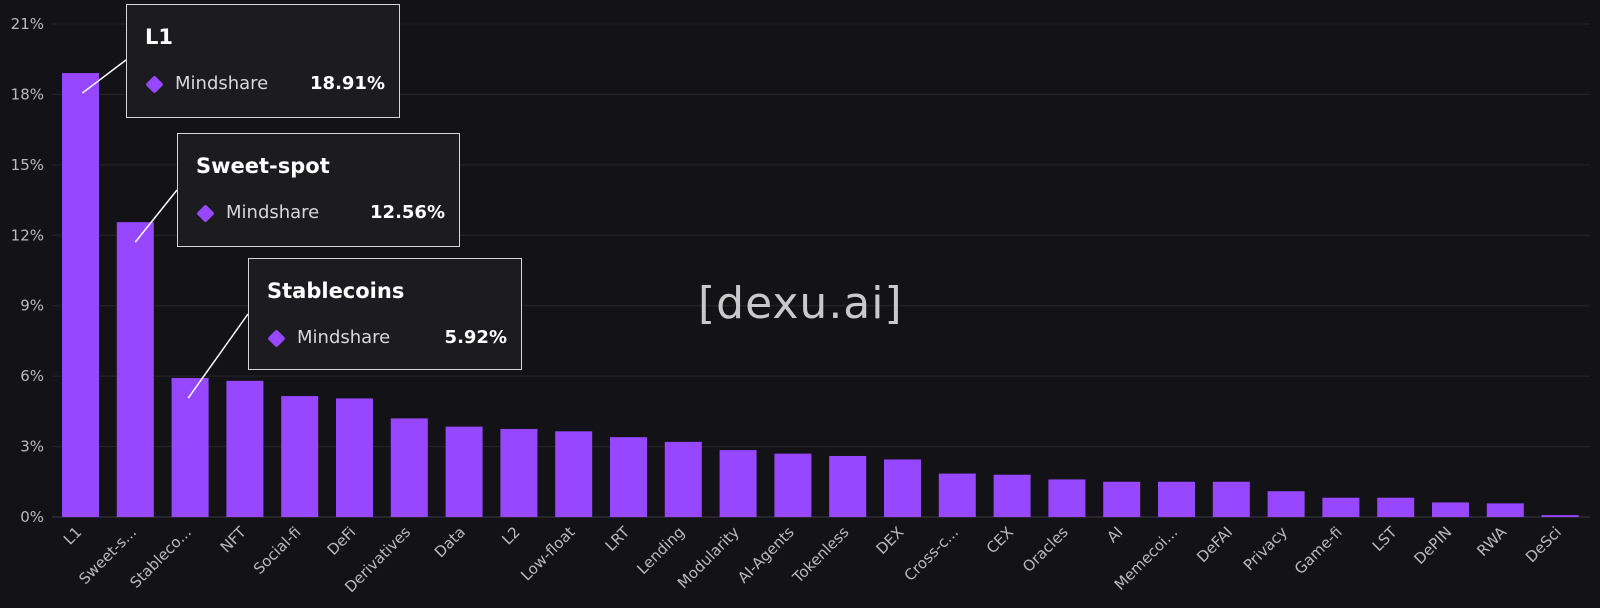  Describe the element at coordinates (1114, 534) in the screenshot. I see `x-tick-label: AI` at that location.